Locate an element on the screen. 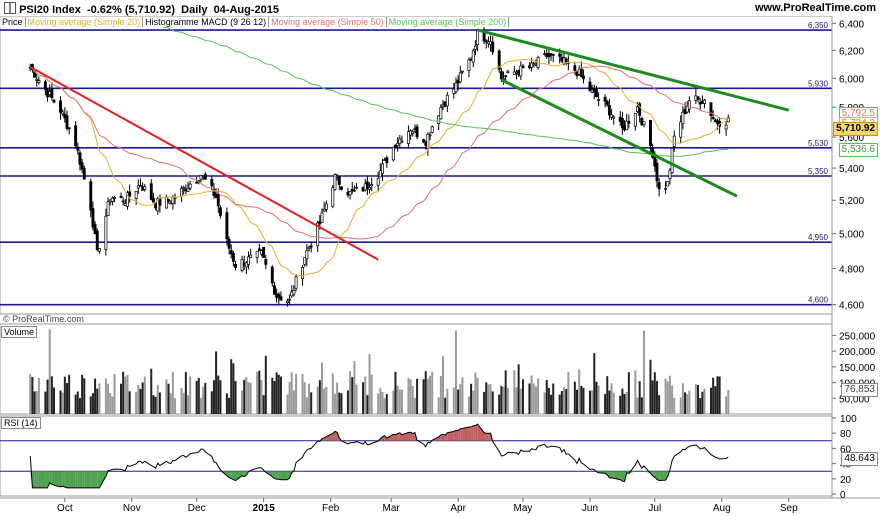  chart-candles-icon is located at coordinates (10, 8).